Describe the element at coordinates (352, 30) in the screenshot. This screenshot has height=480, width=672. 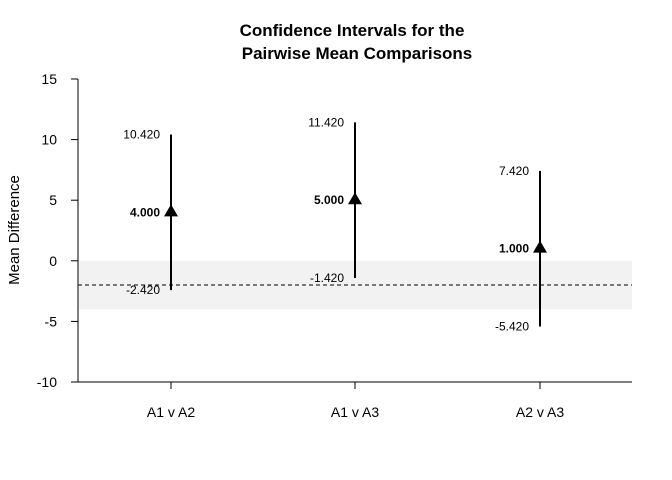
I see `chart-title-line-1: Confidence Intervals for the` at that location.